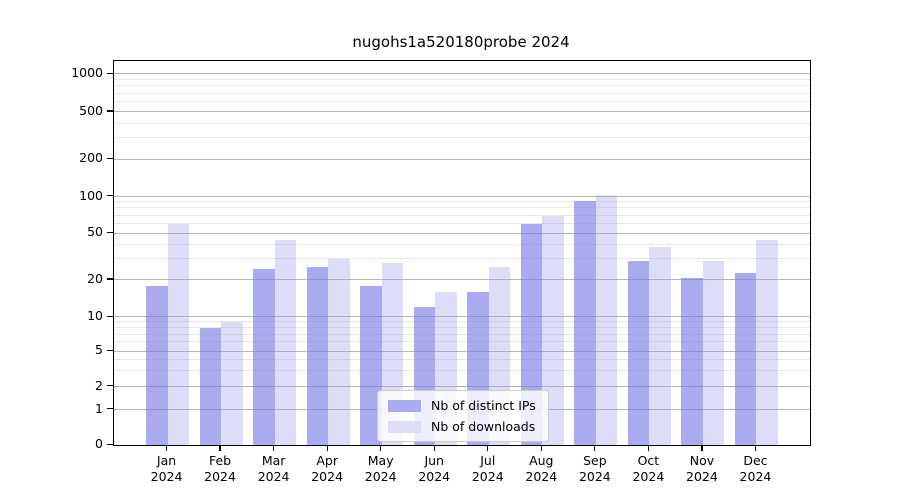 Image resolution: width=900 pixels, height=500 pixels. I want to click on x-tick-month: Oct, so click(648, 460).